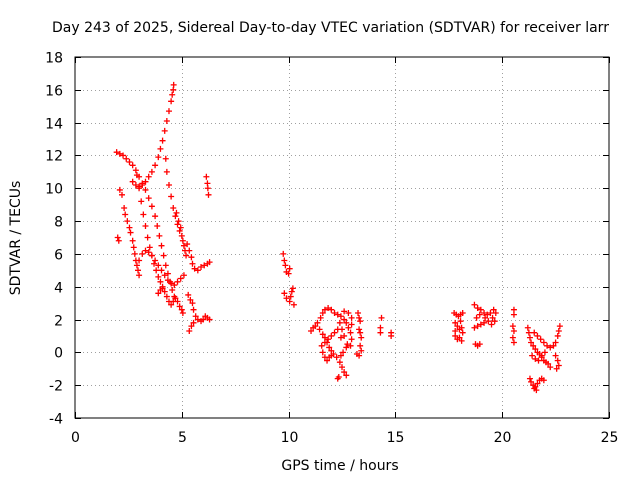 Image resolution: width=640 pixels, height=480 pixels. What do you see at coordinates (176, 207) in the screenshot?
I see `series-track-F` at bounding box center [176, 207].